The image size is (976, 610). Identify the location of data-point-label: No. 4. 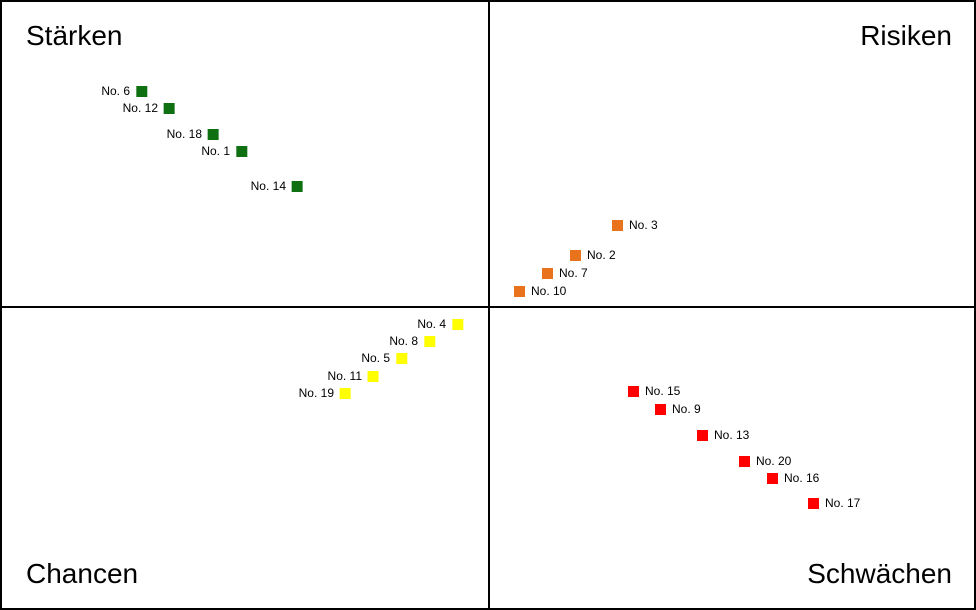
(431, 324).